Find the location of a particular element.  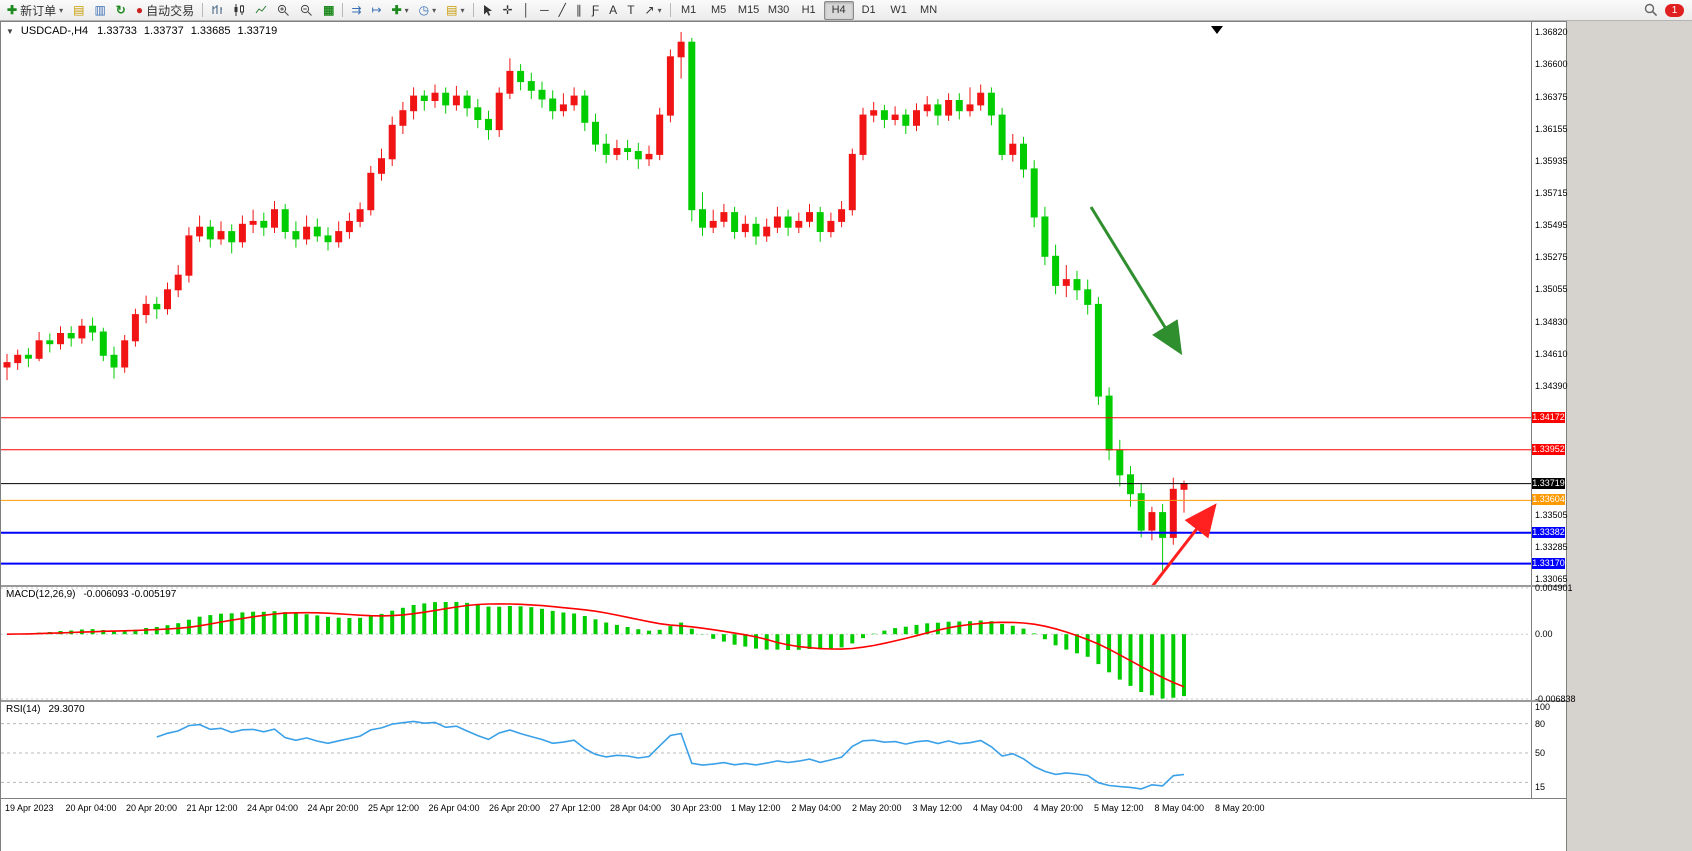

refresh-button: ↻ is located at coordinates (121, 10).